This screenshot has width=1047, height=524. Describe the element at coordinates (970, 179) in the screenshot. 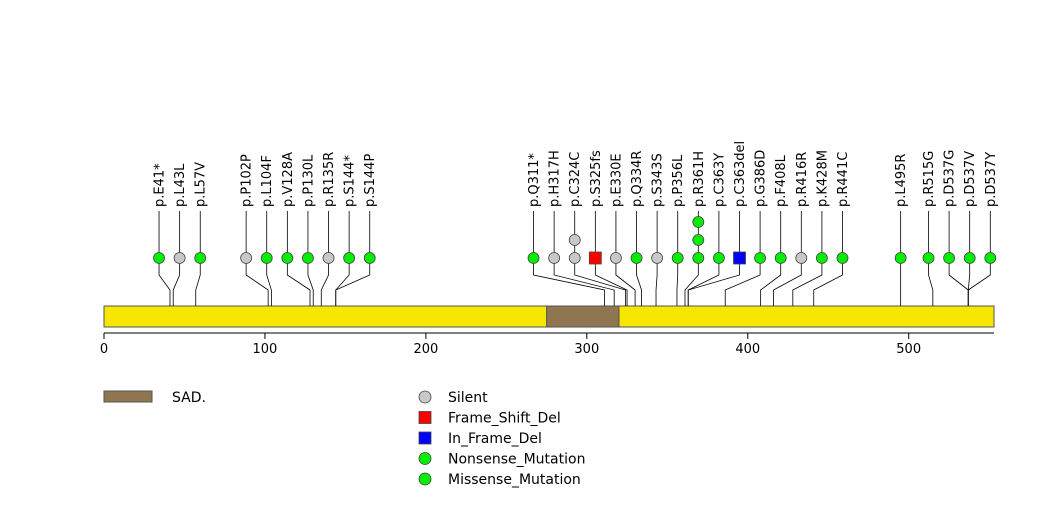

I see `mutation-label: p.D537V` at that location.